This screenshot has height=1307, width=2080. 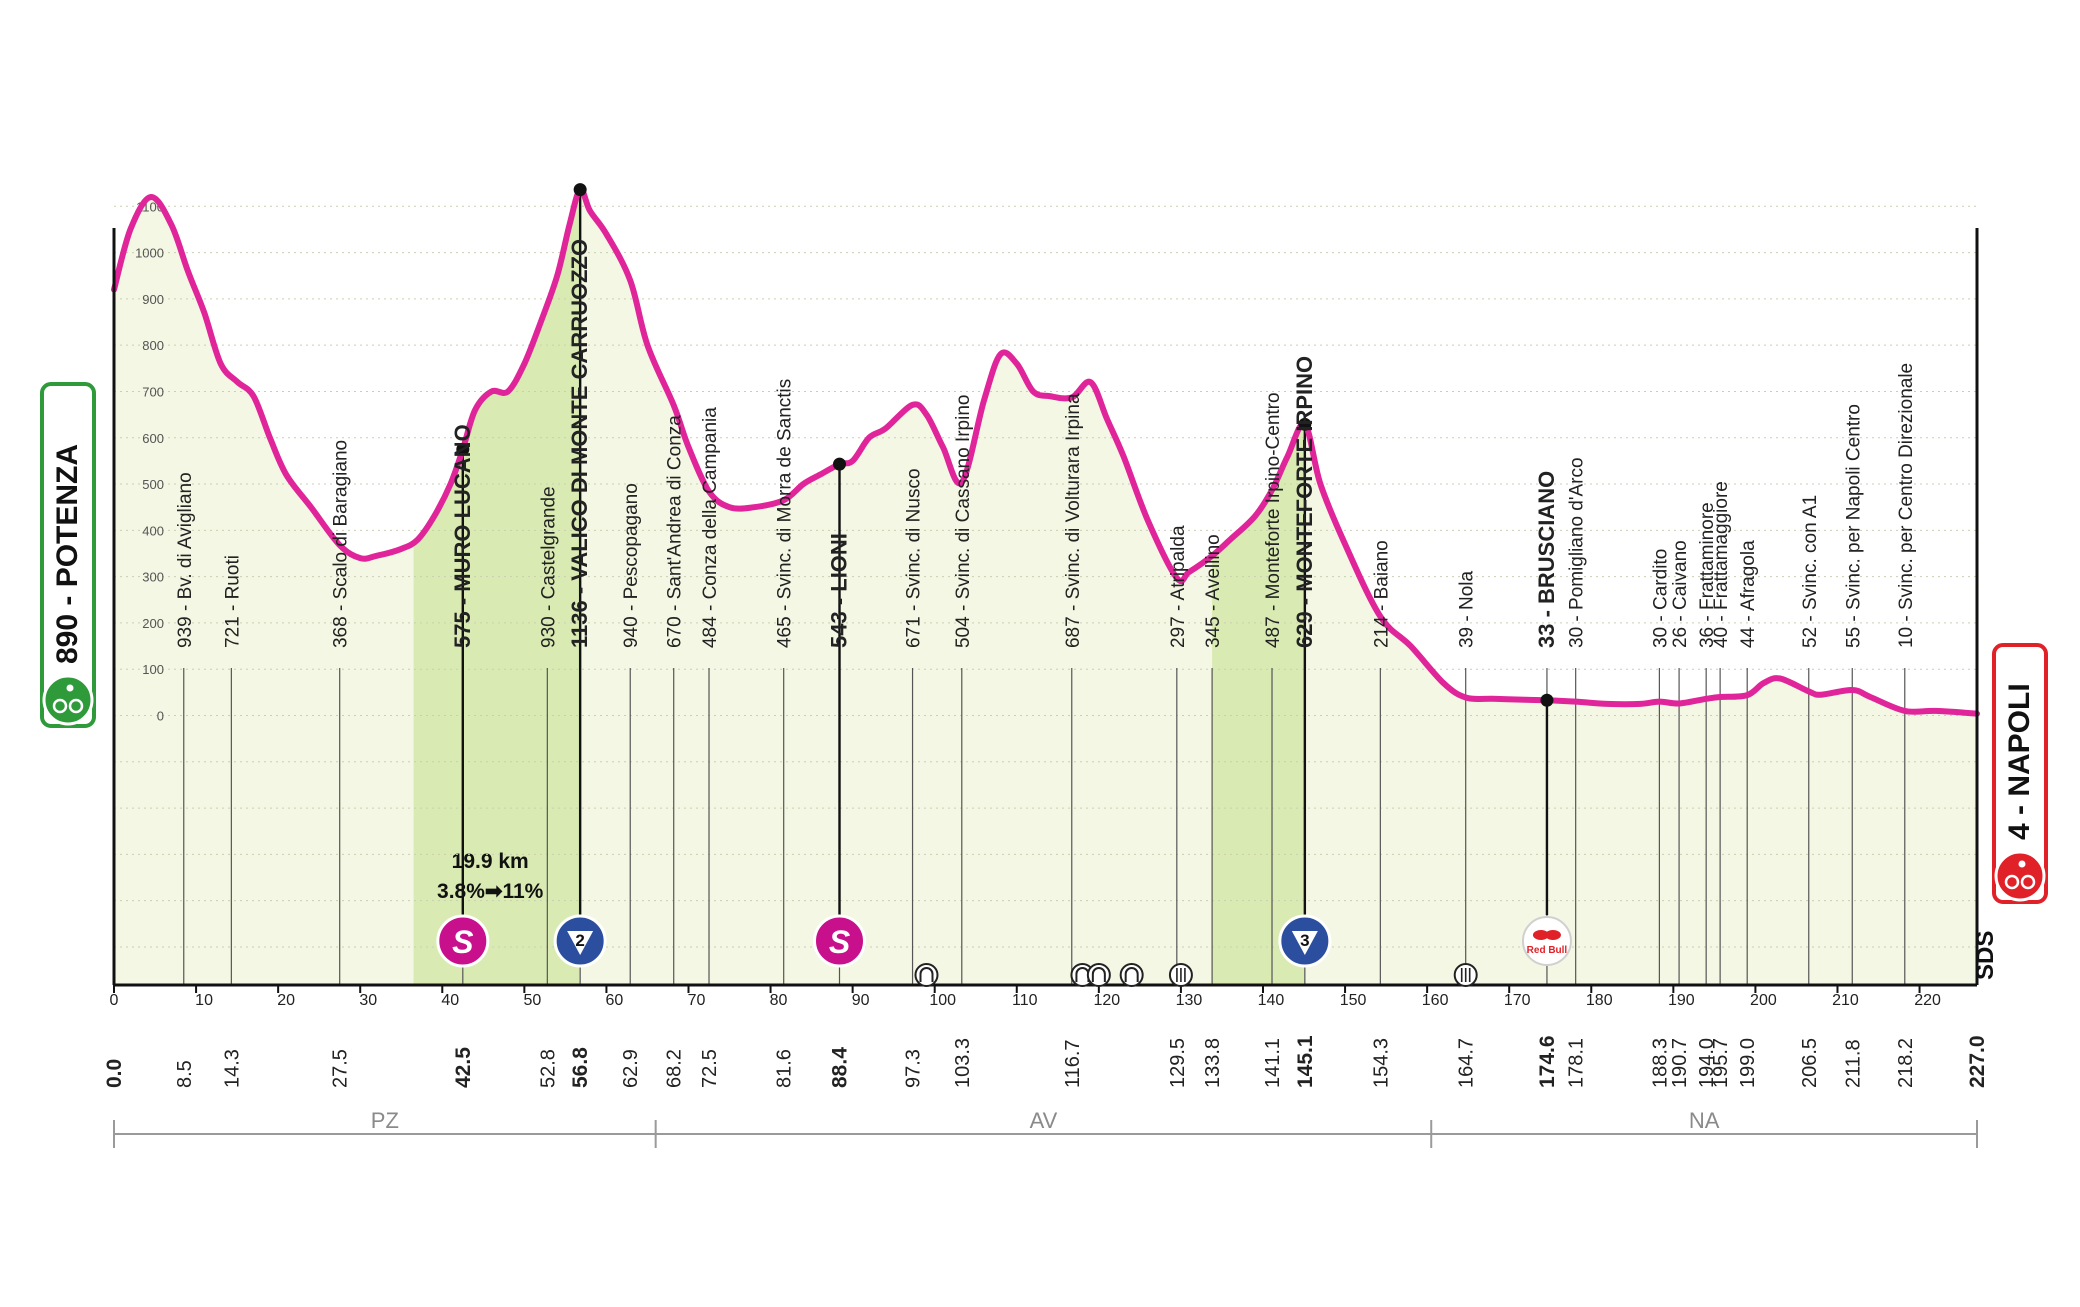 I want to click on start-badge-cyclist-icon, so click(x=68, y=700).